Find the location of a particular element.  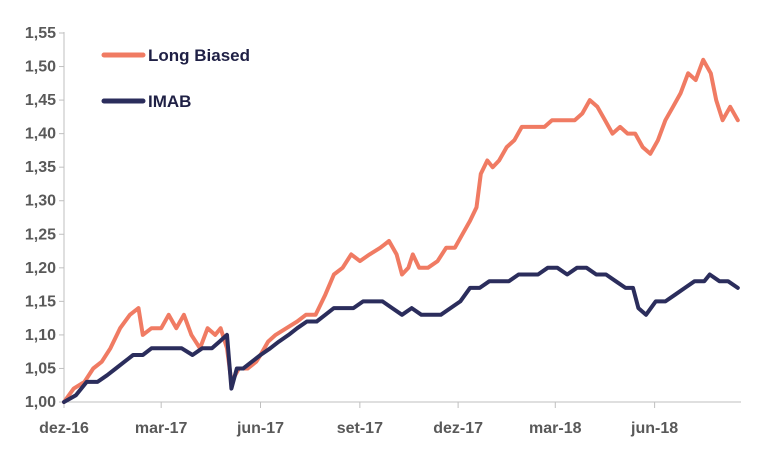

x-tick-label: dez-17 is located at coordinates (458, 428).